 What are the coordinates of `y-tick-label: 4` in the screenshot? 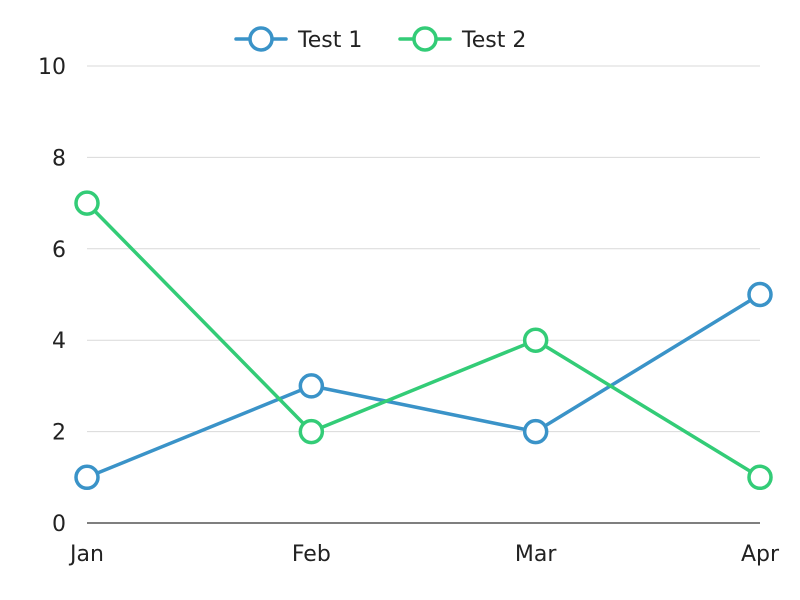 It's located at (59, 341).